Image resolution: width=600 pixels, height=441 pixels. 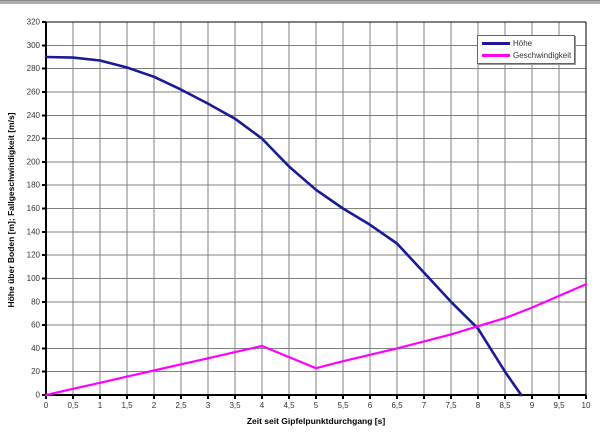 I want to click on x-tick-label: 7,5, so click(x=451, y=405).